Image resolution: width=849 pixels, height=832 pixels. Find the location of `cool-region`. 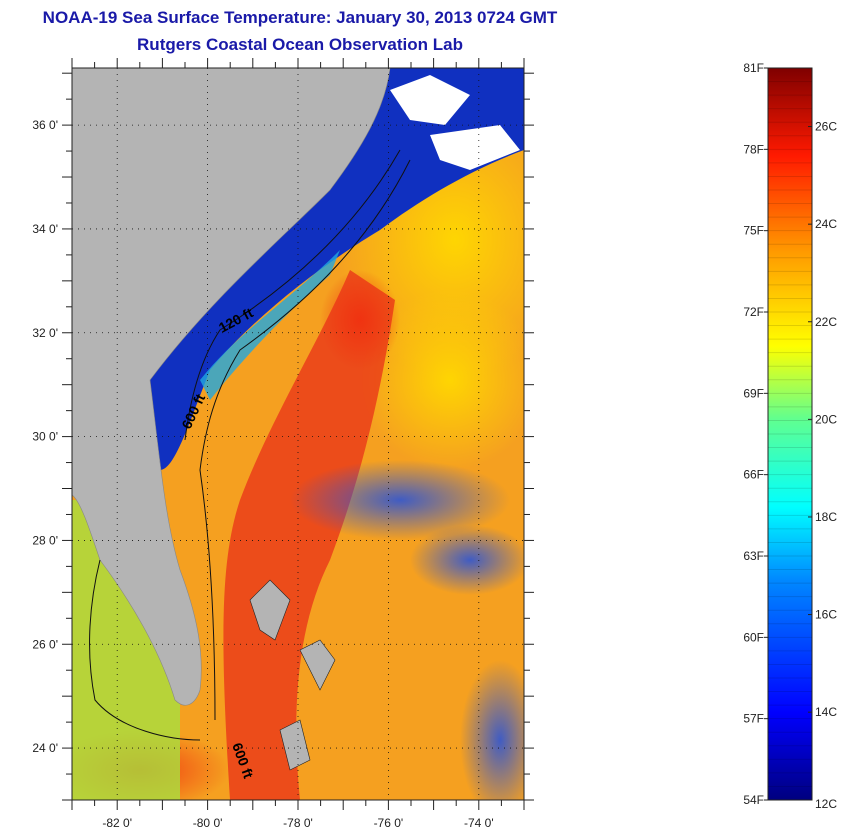

cool-region is located at coordinates (400, 500).